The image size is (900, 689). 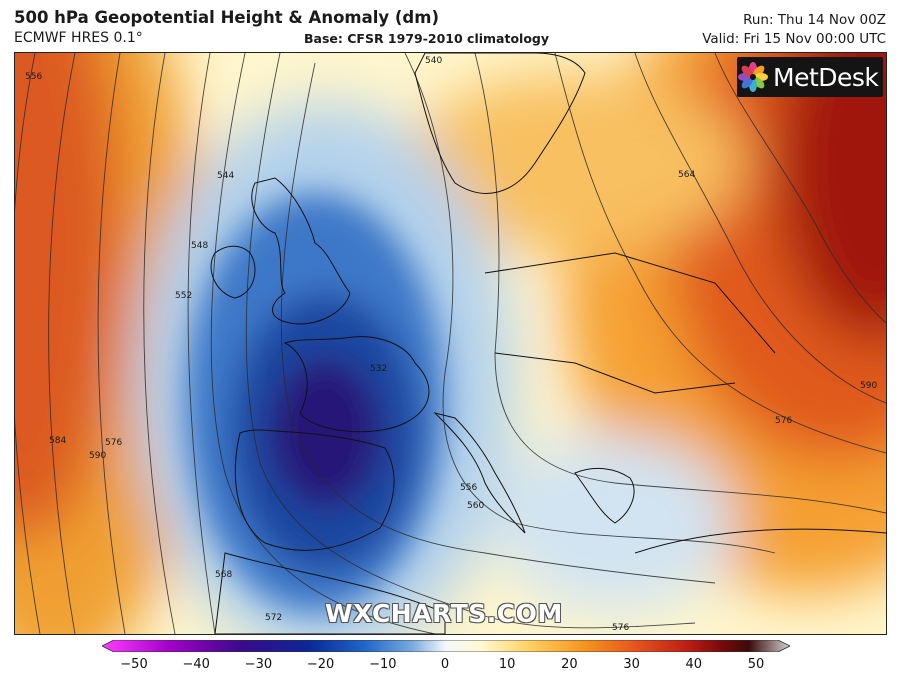 What do you see at coordinates (760, 541) in the screenshot?
I see `turkey-coast` at bounding box center [760, 541].